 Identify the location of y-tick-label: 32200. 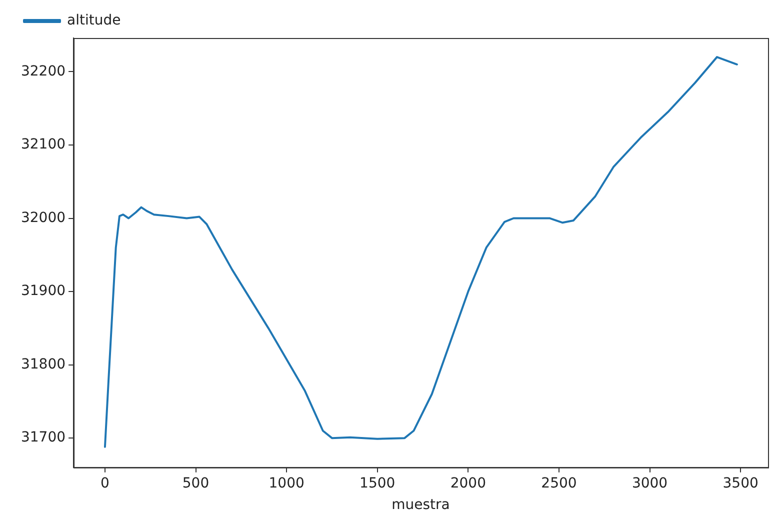
(43, 71).